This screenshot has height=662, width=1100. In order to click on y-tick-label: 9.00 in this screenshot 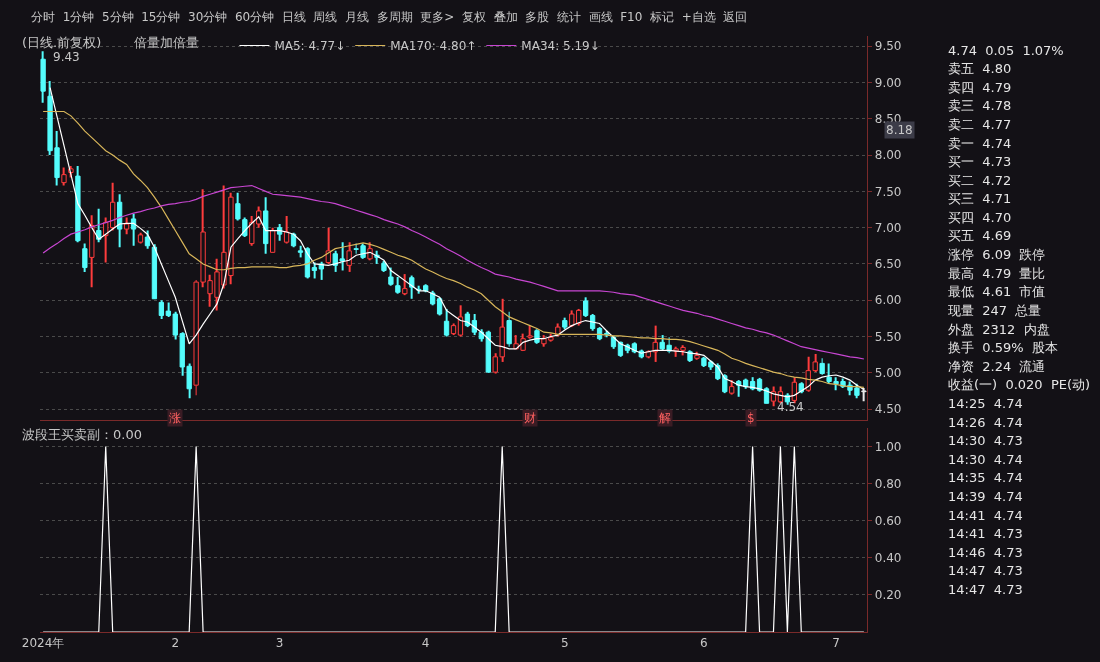, I will do `click(888, 82)`.